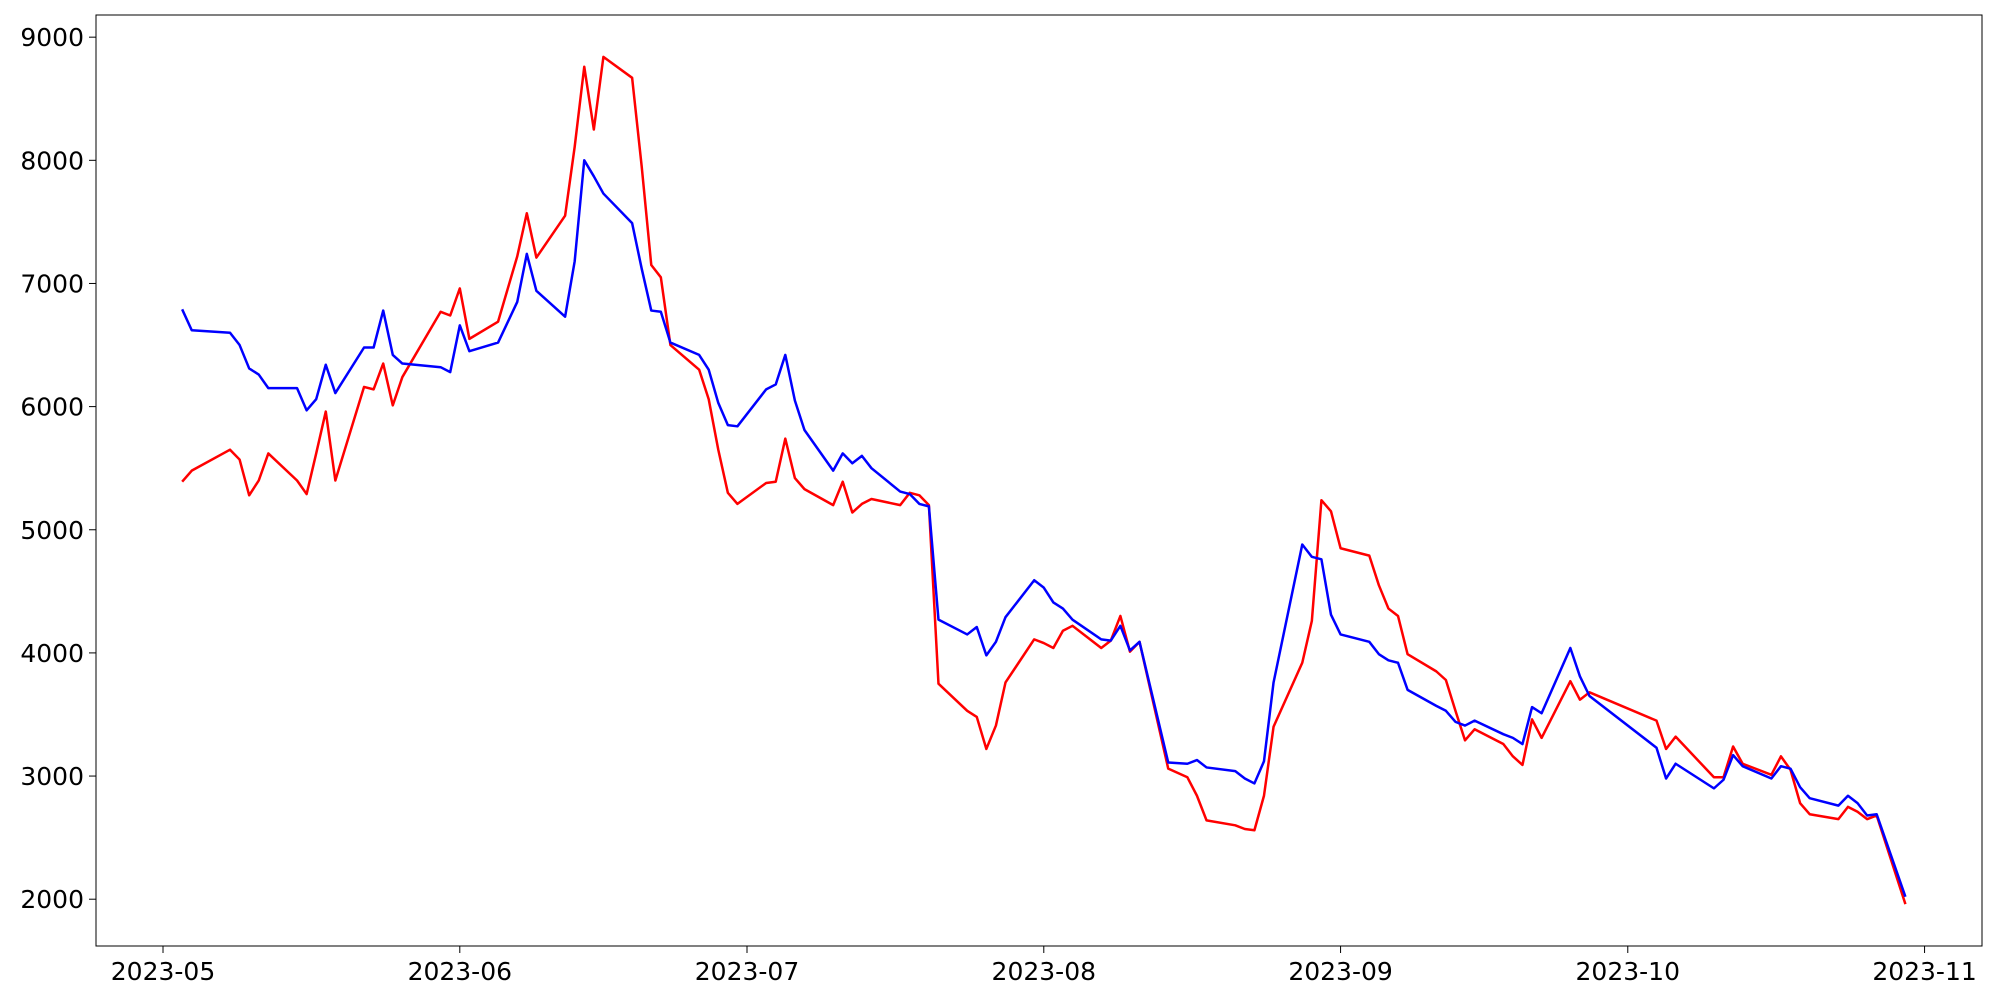  What do you see at coordinates (1340, 971) in the screenshot?
I see `x-tick-label: 2023-09` at bounding box center [1340, 971].